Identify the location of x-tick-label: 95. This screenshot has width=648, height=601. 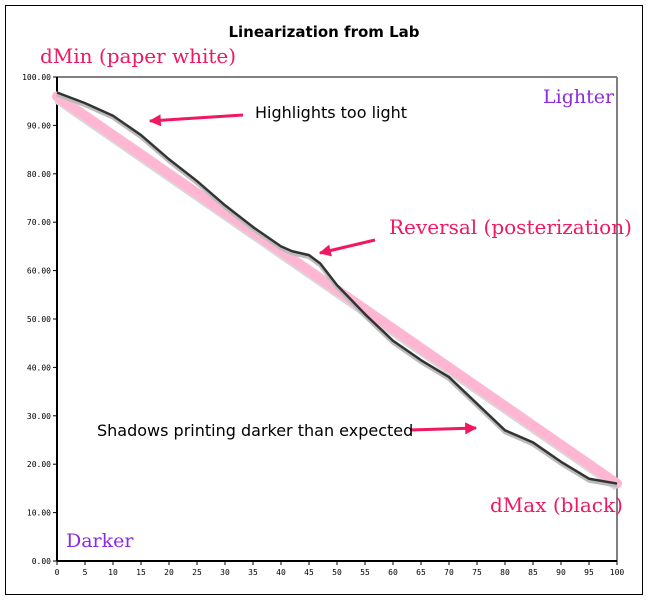
(589, 572).